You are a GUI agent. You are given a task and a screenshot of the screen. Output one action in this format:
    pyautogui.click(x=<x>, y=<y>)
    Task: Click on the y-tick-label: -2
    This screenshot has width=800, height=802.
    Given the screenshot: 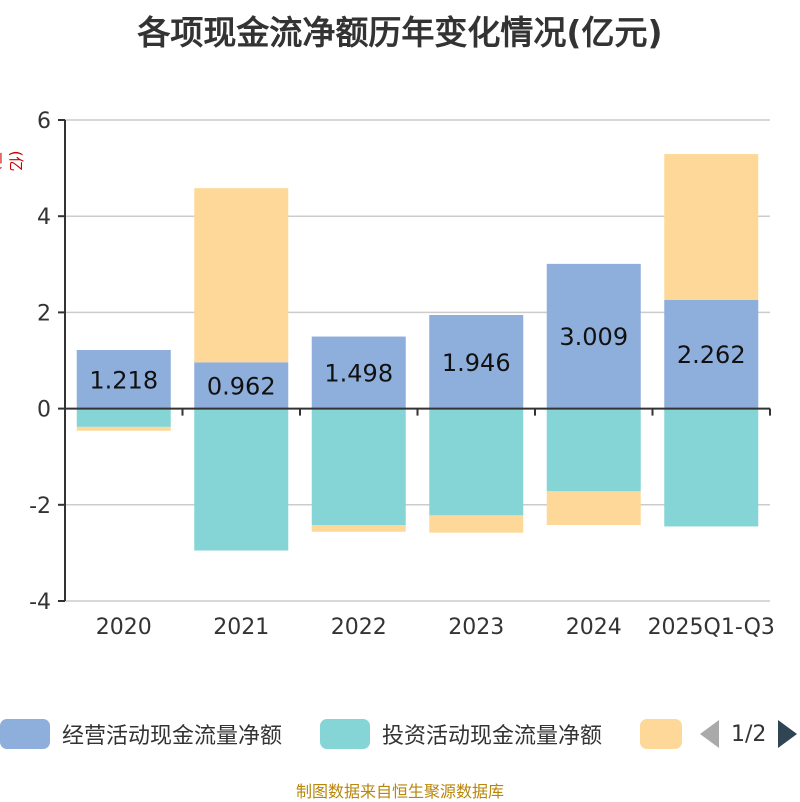 What is the action you would take?
    pyautogui.click(x=40, y=506)
    